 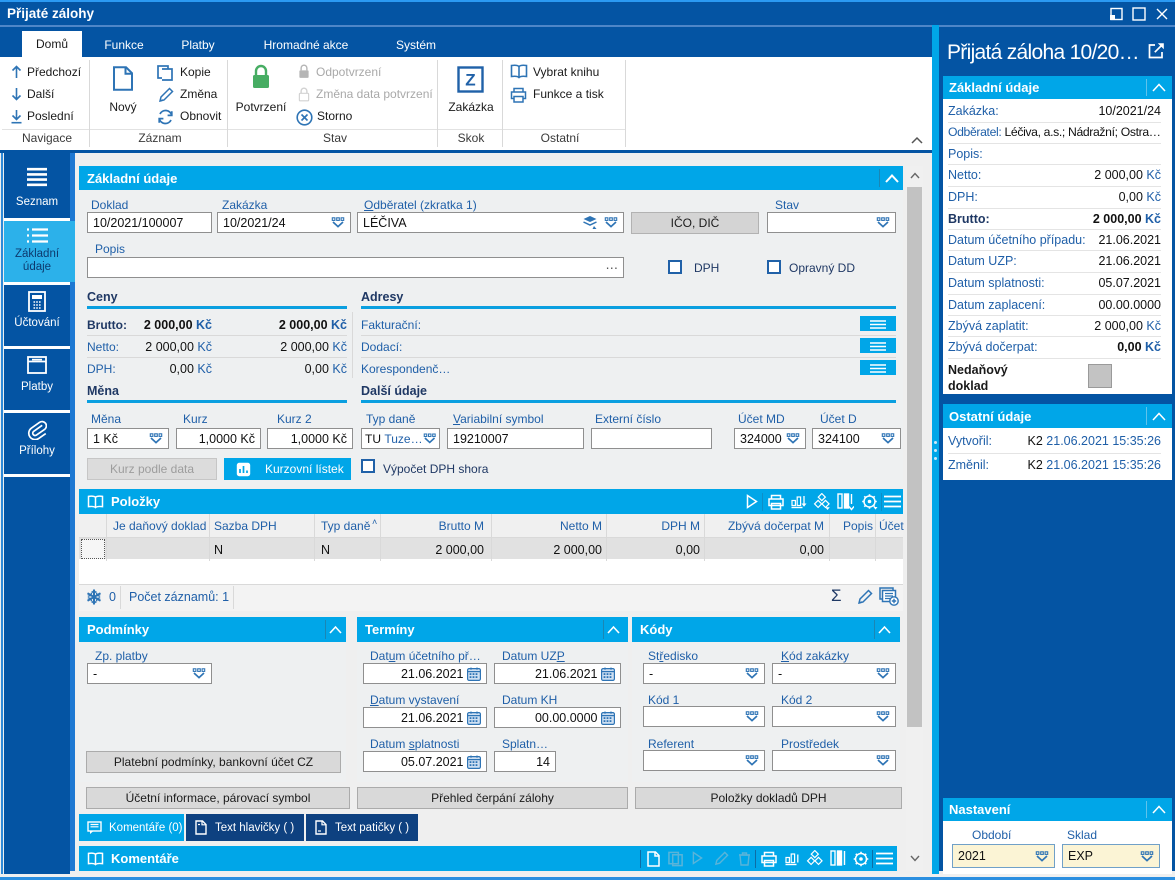 What do you see at coordinates (470, 80) in the screenshot?
I see `svg-text: Z` at bounding box center [470, 80].